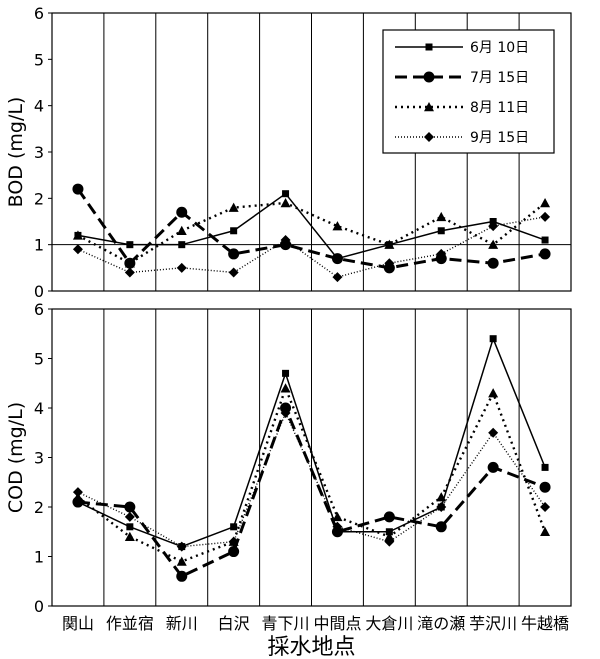 The image size is (600, 659). I want to click on legend-label: 8月 11日, so click(499, 108).